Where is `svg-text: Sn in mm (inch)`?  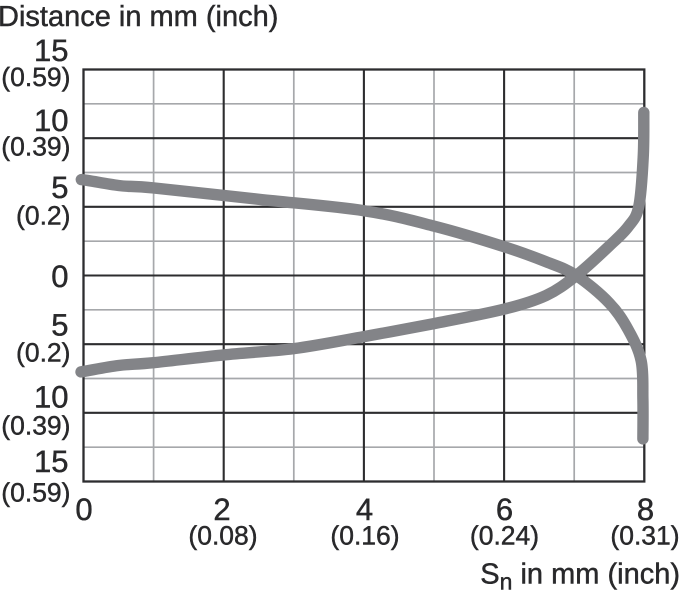
svg-text: Sn in mm (inch) is located at coordinates (579, 577).